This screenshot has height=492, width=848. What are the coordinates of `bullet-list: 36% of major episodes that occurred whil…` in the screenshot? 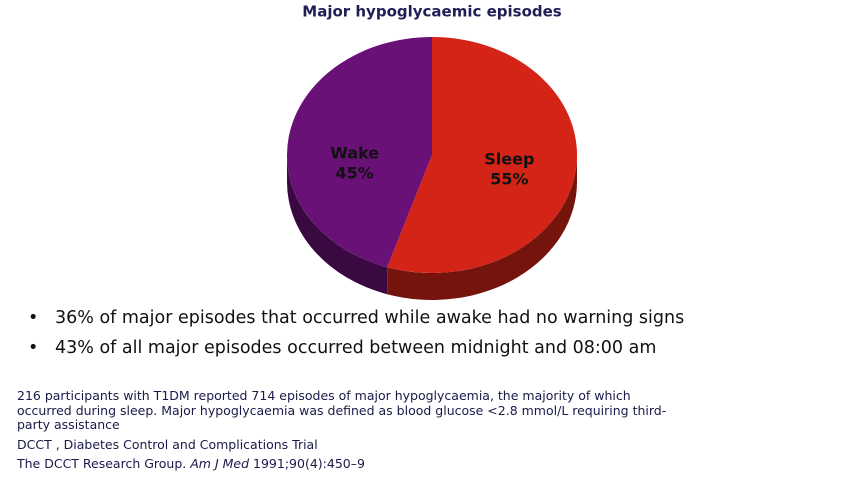 It's located at (353, 333).